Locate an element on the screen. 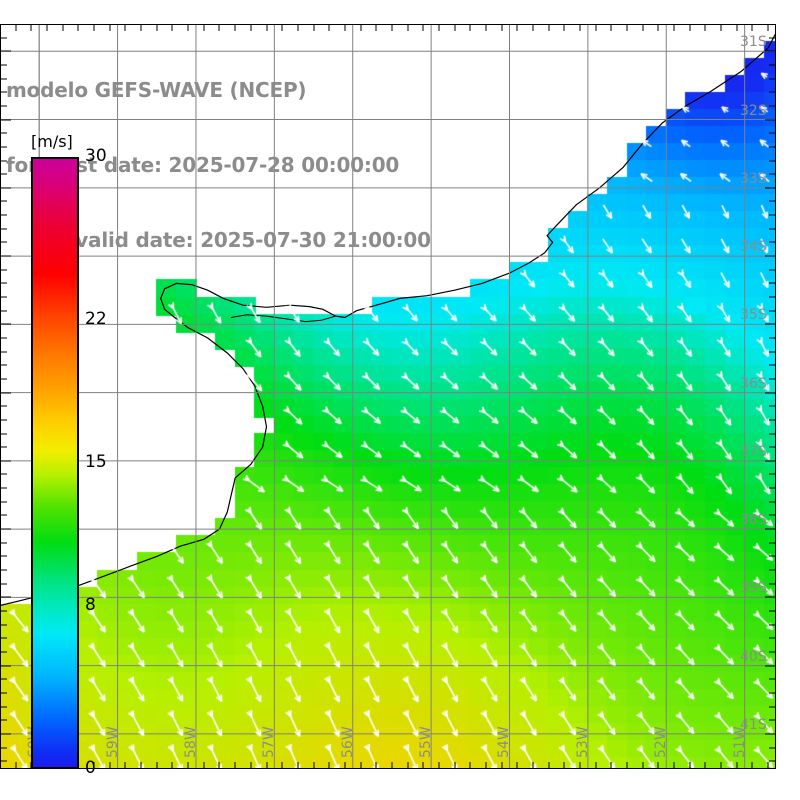  longitude-tick-label: 57W is located at coordinates (269, 742).